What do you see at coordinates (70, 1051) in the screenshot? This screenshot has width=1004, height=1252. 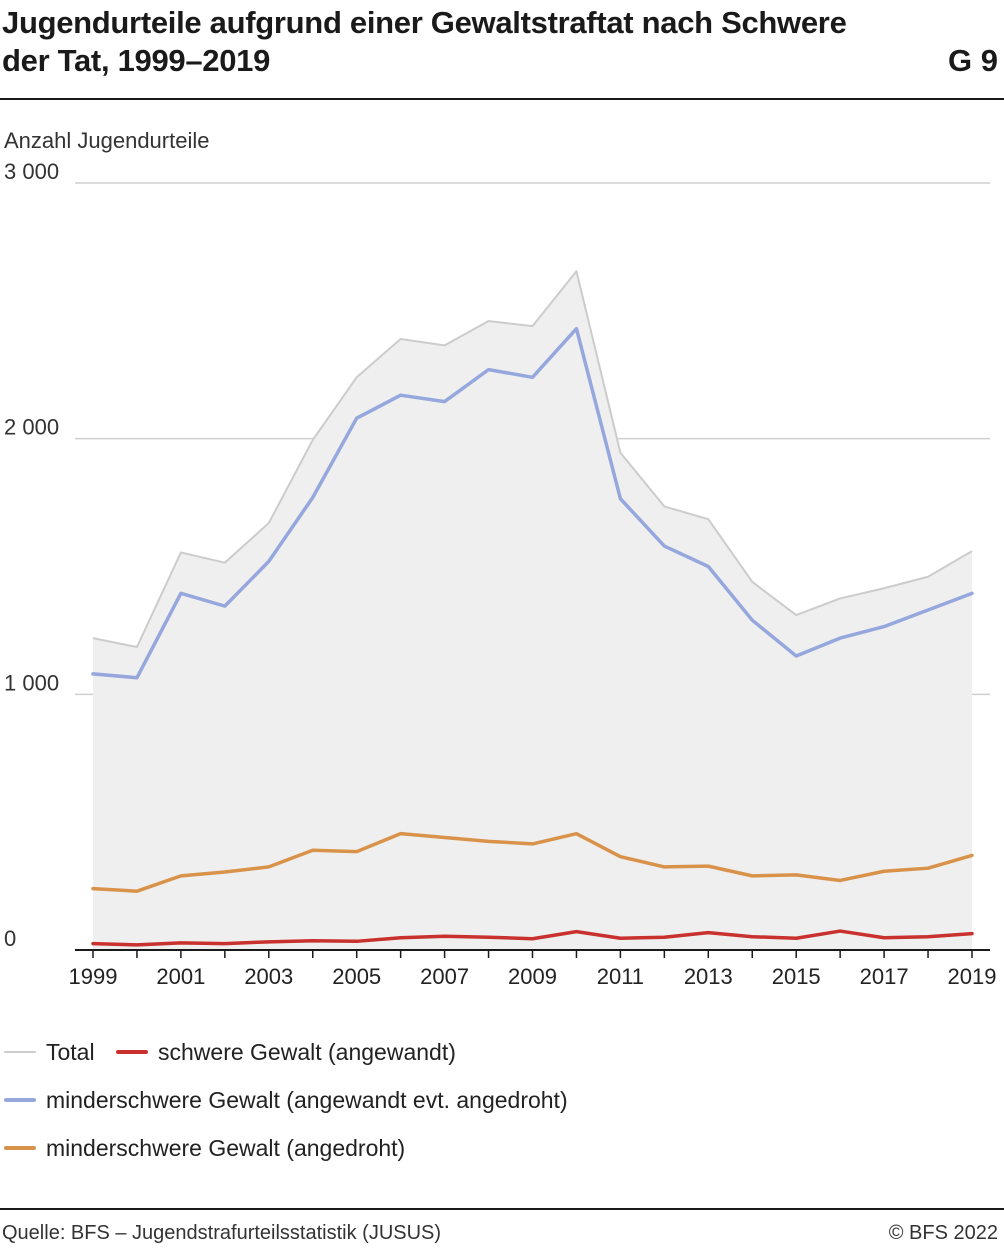 I see `legend-label-total: Total` at bounding box center [70, 1051].